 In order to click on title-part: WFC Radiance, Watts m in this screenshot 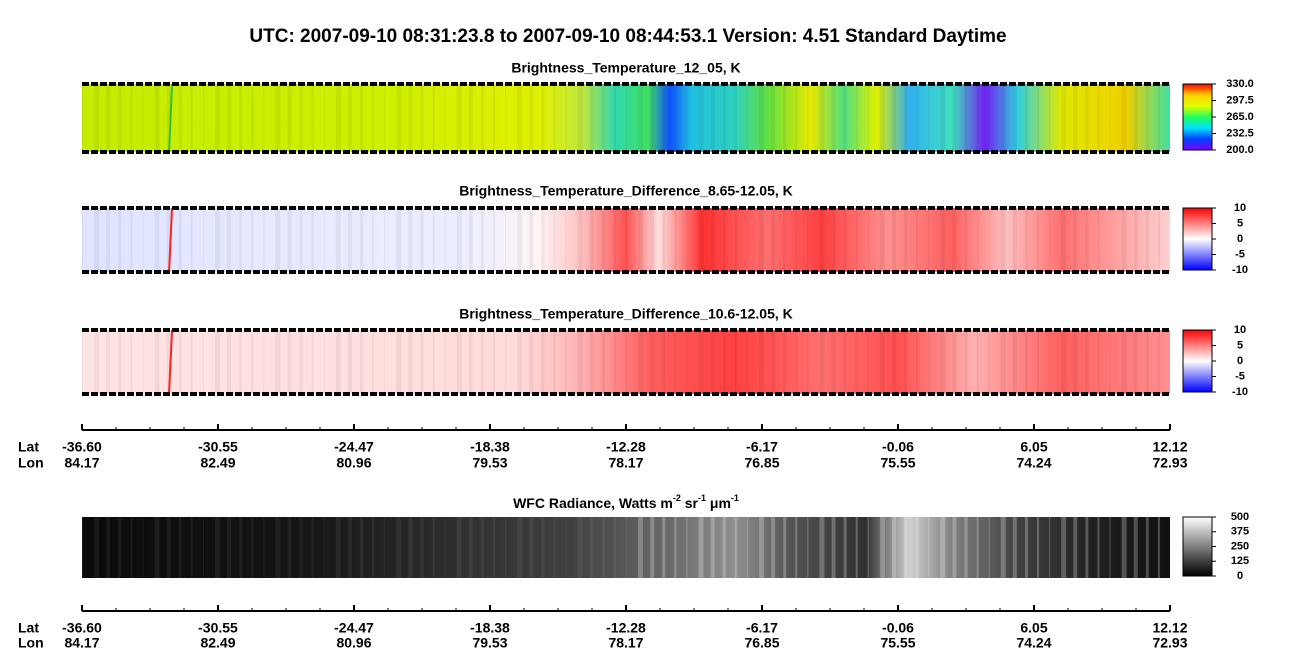, I will do `click(593, 503)`.